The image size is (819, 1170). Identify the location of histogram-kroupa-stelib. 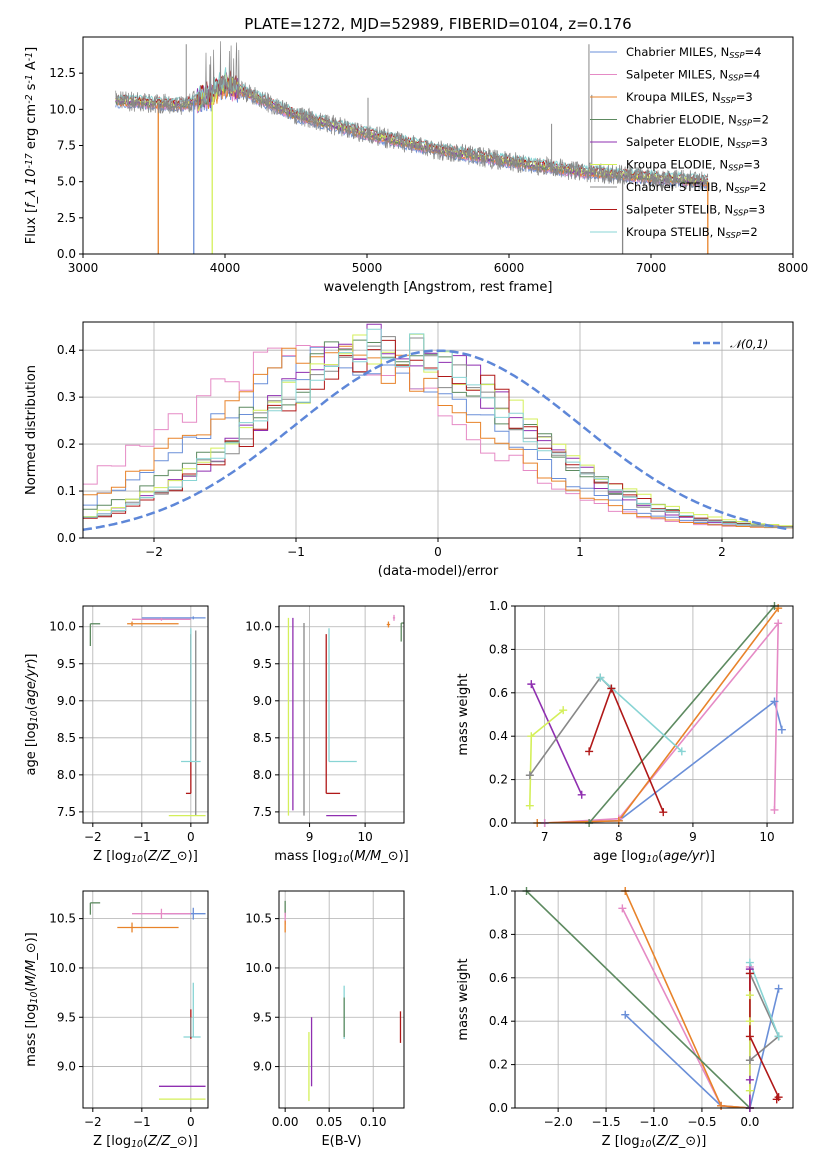
(438, 428).